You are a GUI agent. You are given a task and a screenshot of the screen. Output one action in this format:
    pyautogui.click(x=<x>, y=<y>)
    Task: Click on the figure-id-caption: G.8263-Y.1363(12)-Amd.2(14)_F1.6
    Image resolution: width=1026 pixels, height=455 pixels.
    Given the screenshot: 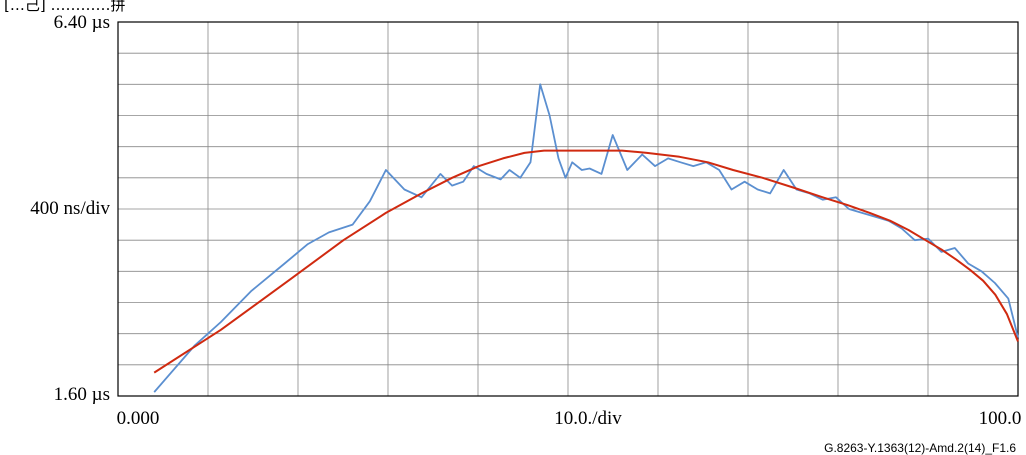 What is the action you would take?
    pyautogui.click(x=920, y=448)
    